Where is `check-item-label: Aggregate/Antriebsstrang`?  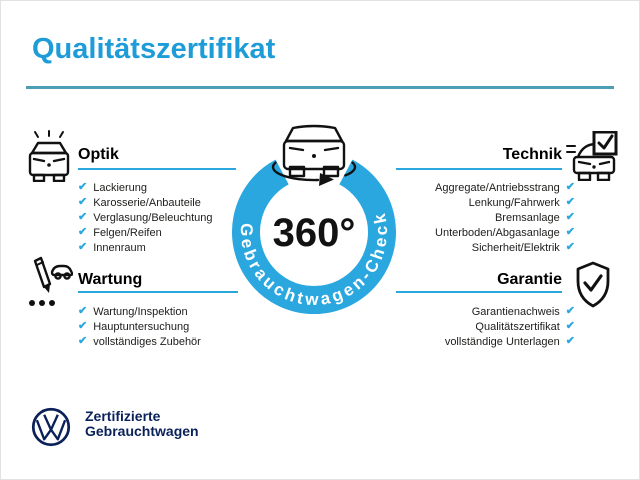 check-item-label: Aggregate/Antriebsstrang is located at coordinates (497, 187).